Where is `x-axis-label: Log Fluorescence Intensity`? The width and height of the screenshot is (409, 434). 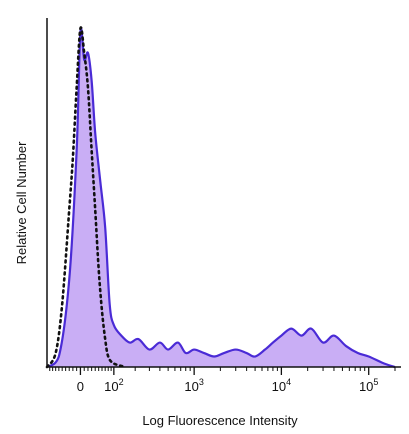
x-axis-label: Log Fluorescence Intensity is located at coordinates (220, 420).